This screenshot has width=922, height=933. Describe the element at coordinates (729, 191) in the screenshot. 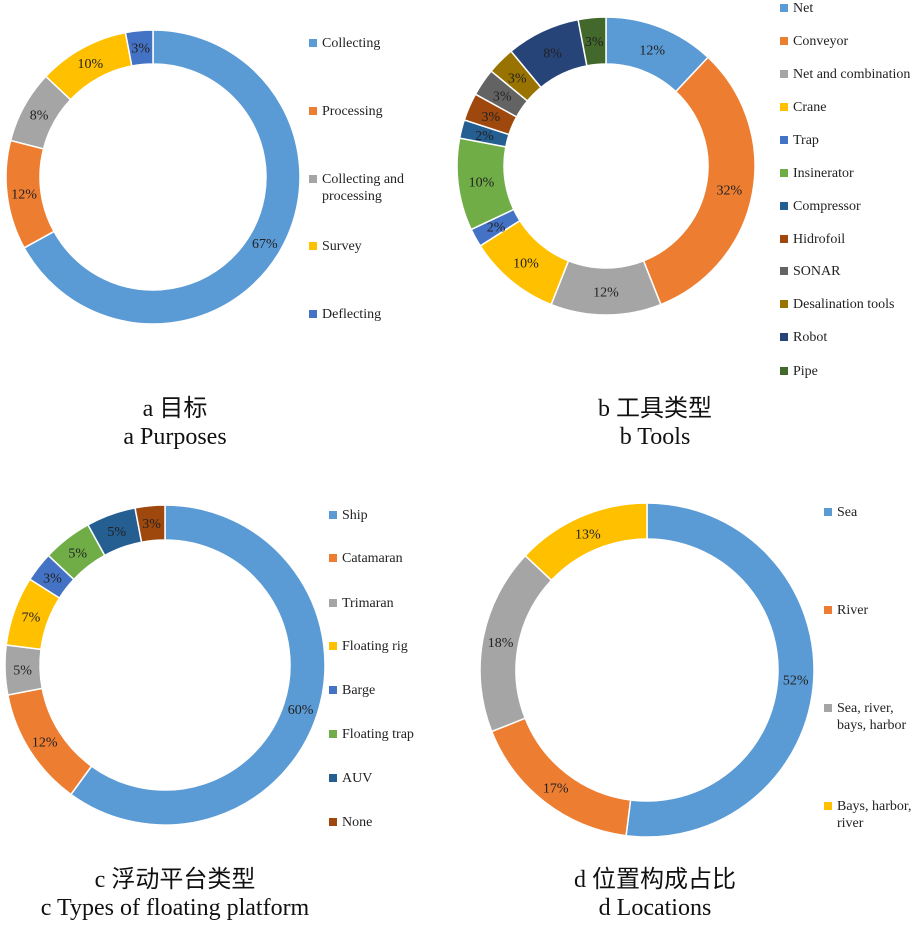

I see `data-label: 32%` at that location.